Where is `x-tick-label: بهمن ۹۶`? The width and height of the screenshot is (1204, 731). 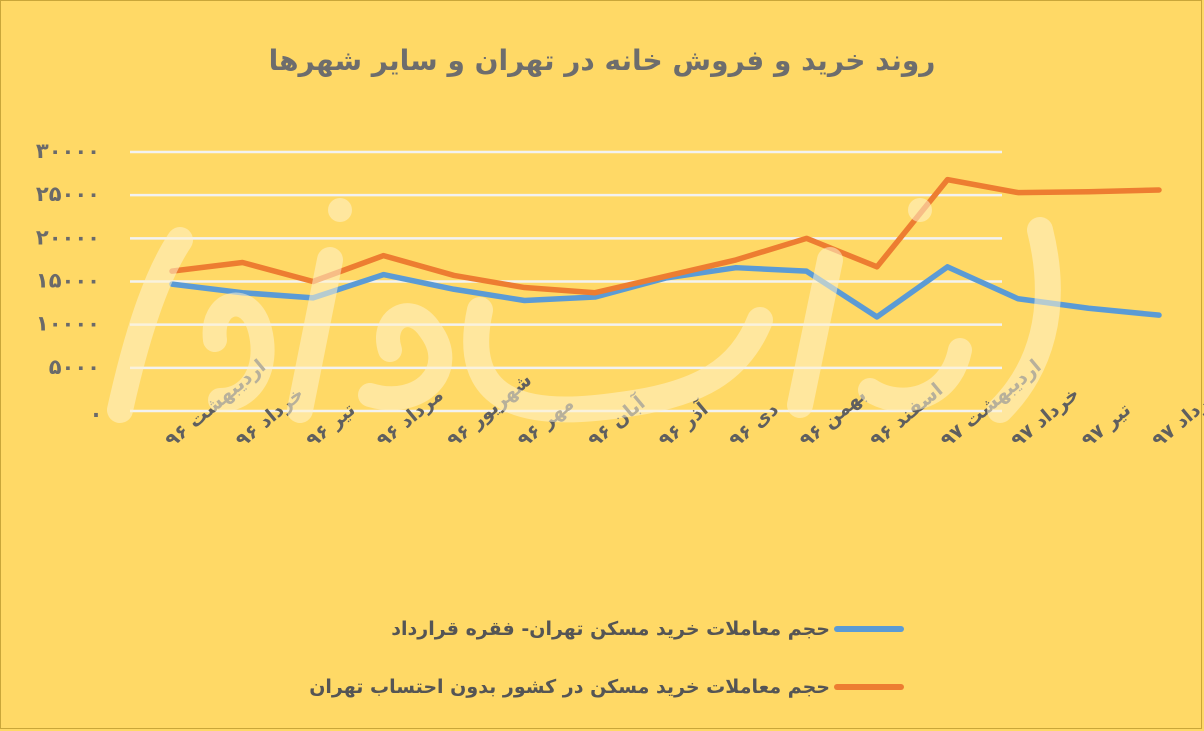 x-tick-label: بهمن ۹۶ is located at coordinates (833, 418).